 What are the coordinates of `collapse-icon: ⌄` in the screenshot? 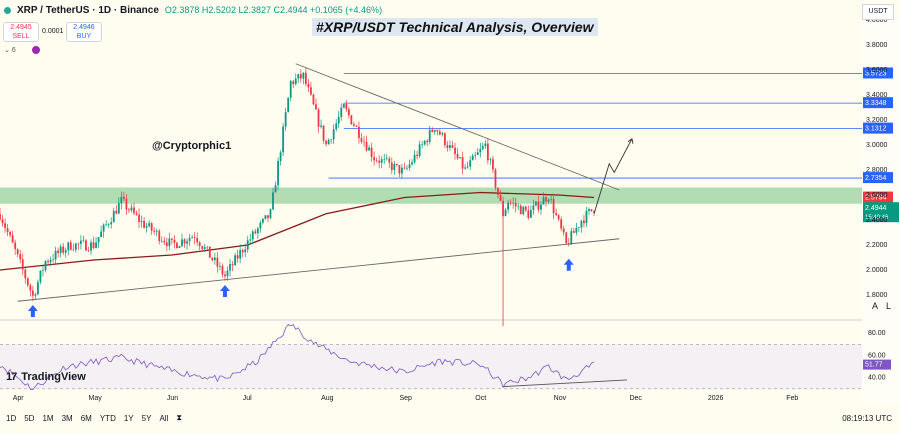 It's located at (7, 50).